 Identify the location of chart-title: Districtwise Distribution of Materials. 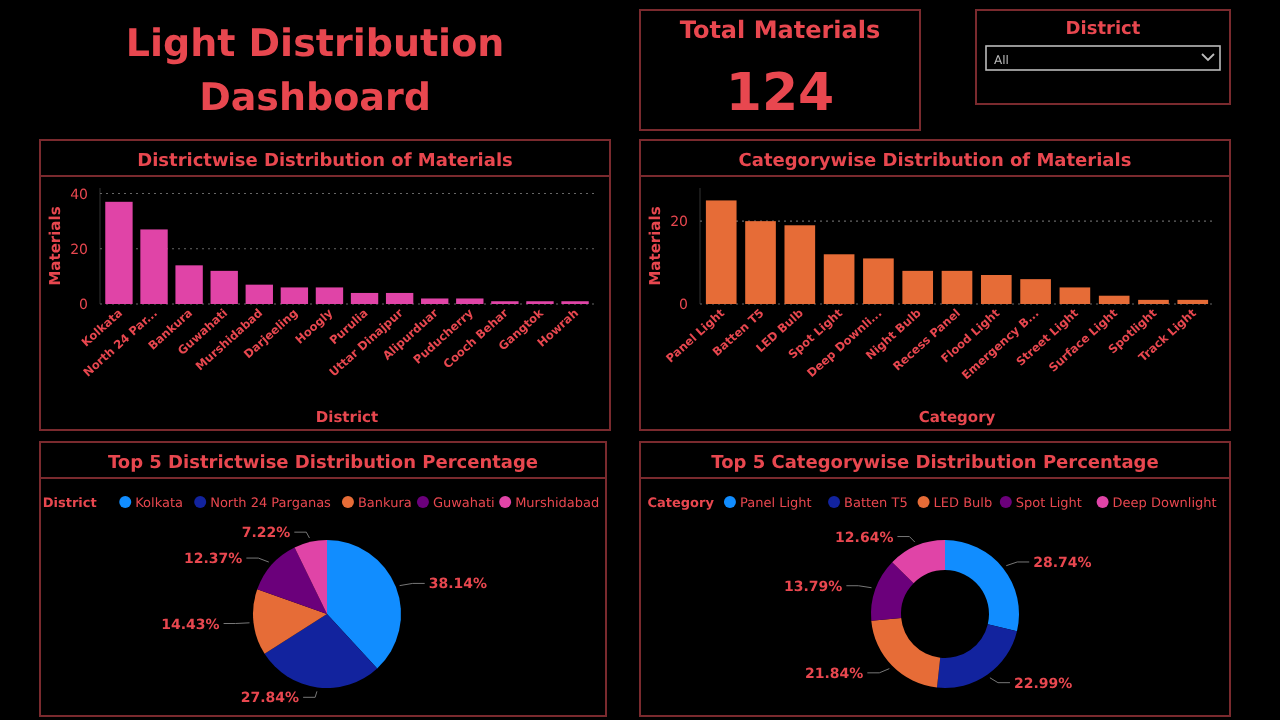
(325, 162).